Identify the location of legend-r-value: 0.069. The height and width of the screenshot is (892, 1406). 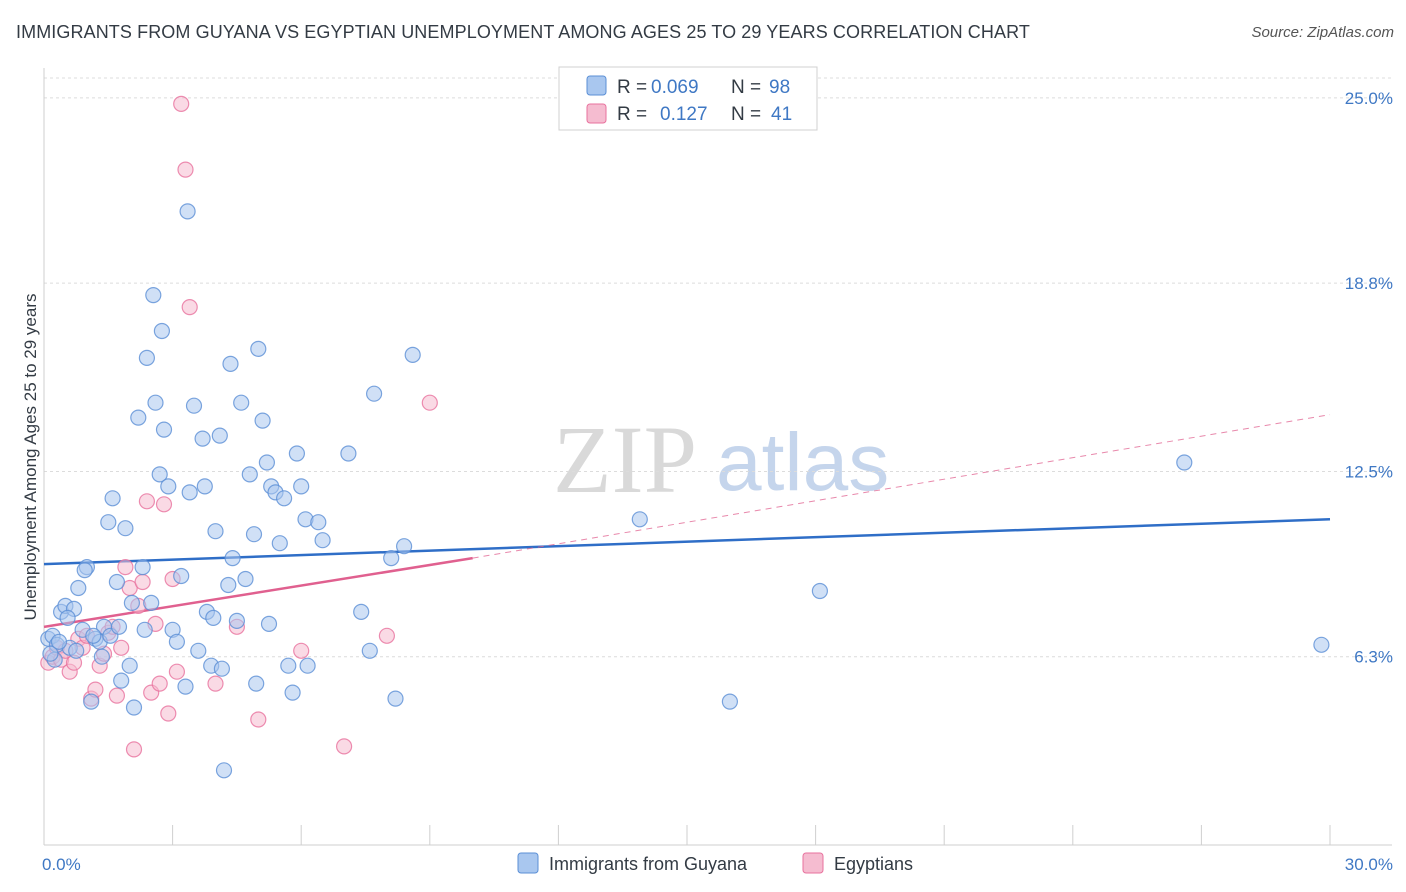
(675, 87).